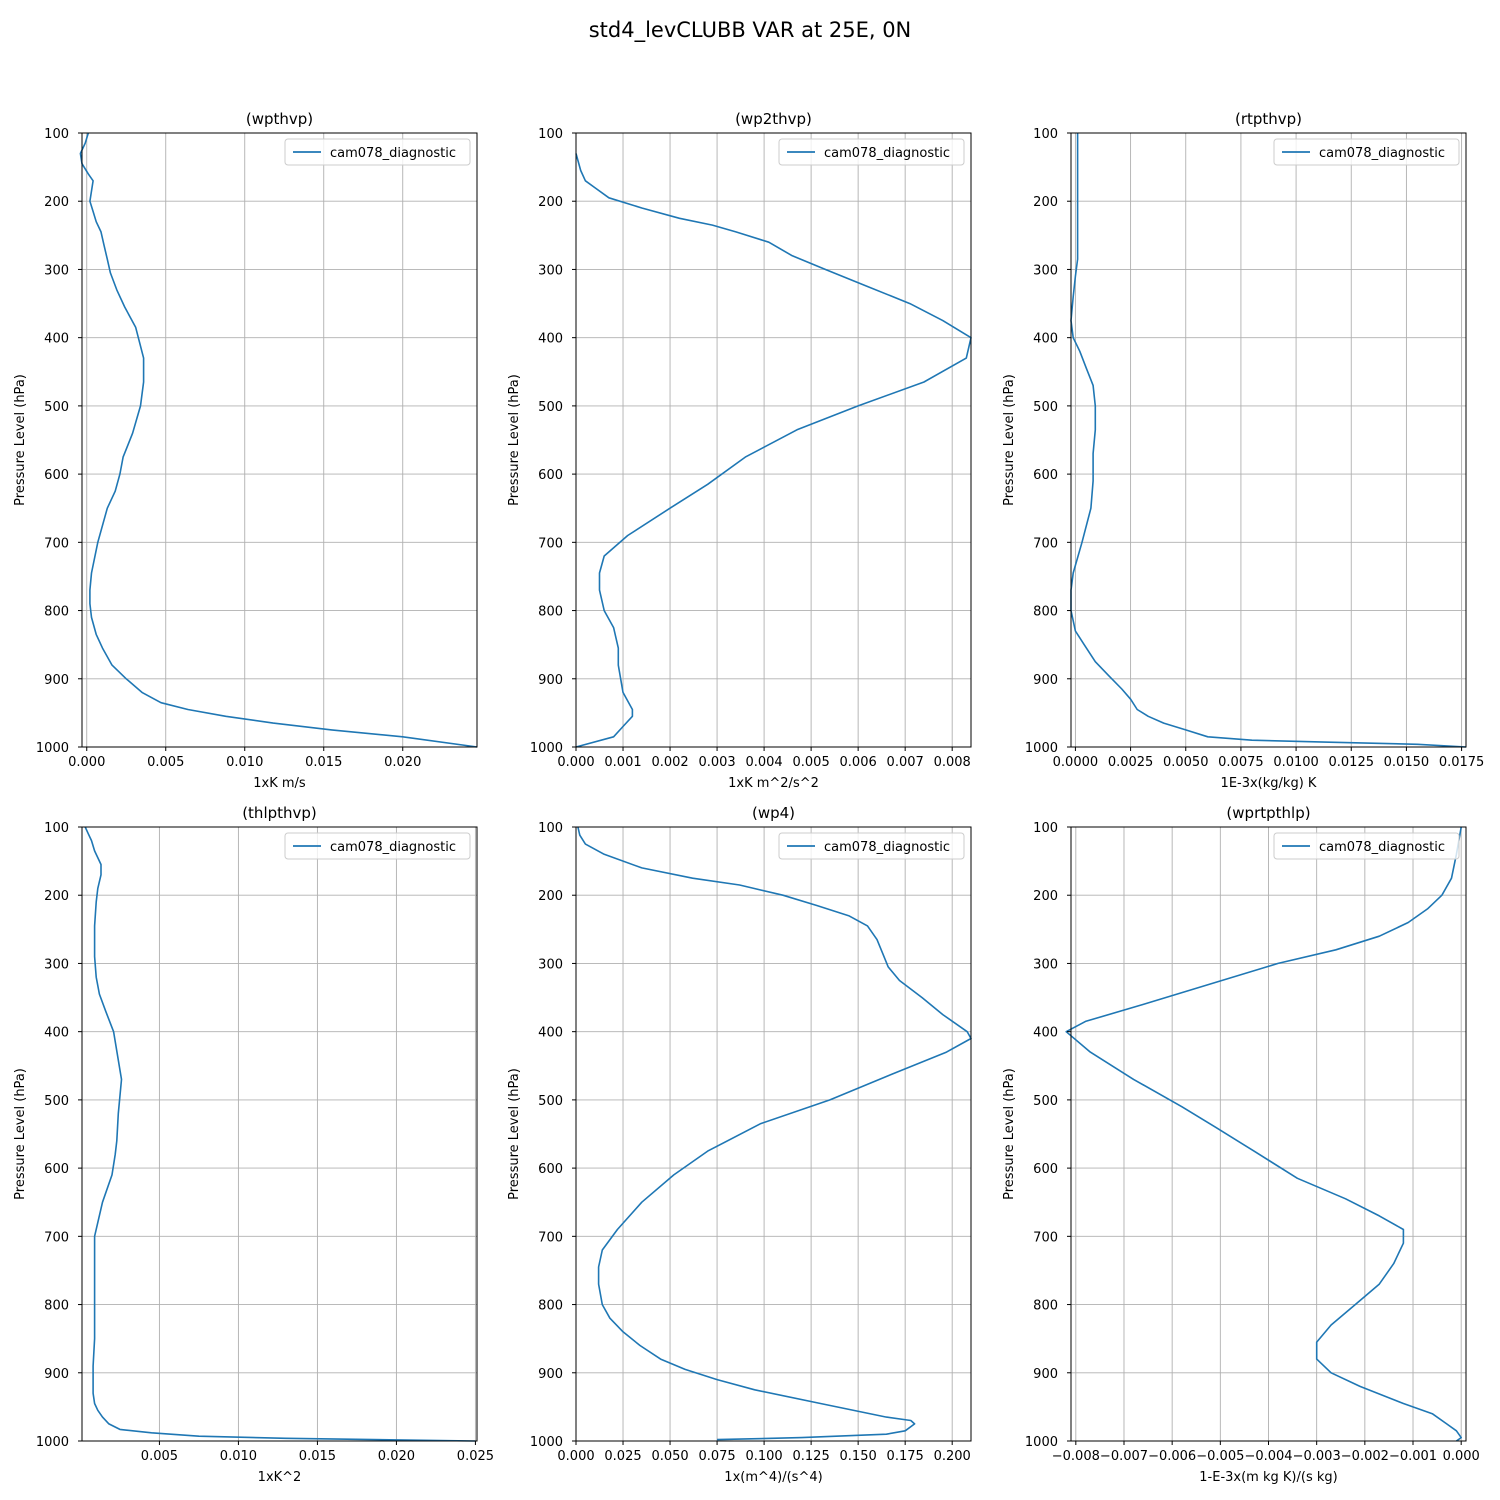  What do you see at coordinates (1268, 1456) in the screenshot?
I see `x-tick-label: −0.004` at bounding box center [1268, 1456].